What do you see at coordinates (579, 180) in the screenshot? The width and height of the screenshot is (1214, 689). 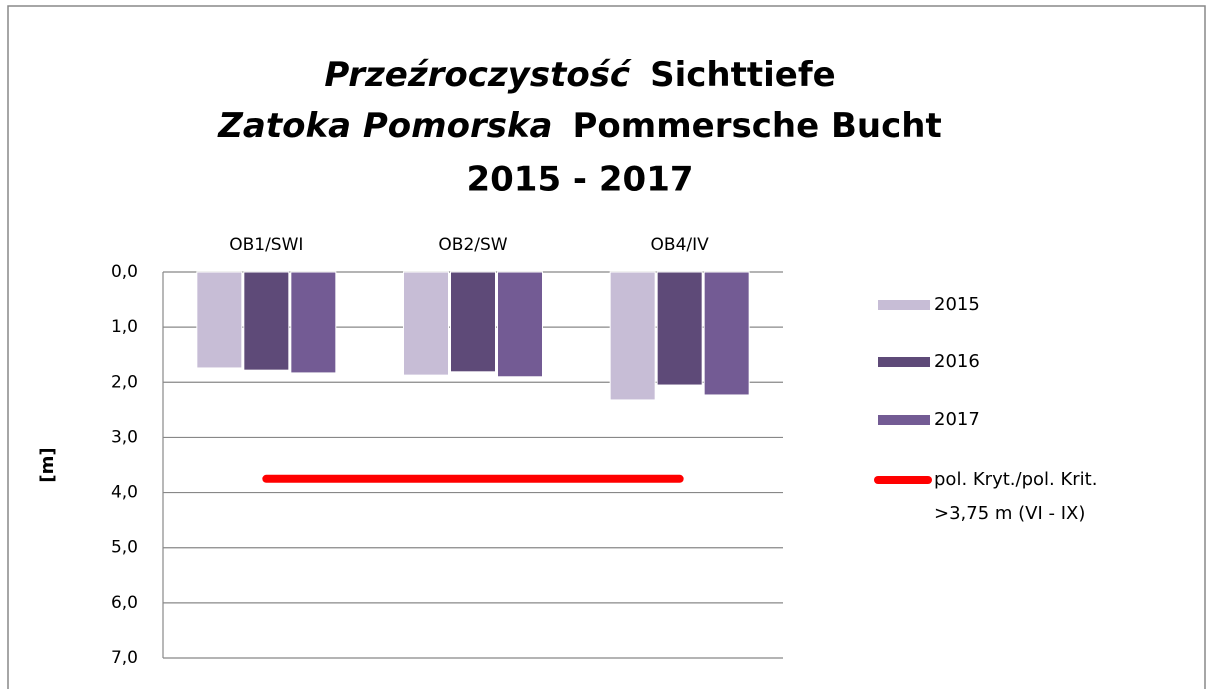 I see `subtitle: 2015 - 2017` at bounding box center [579, 180].